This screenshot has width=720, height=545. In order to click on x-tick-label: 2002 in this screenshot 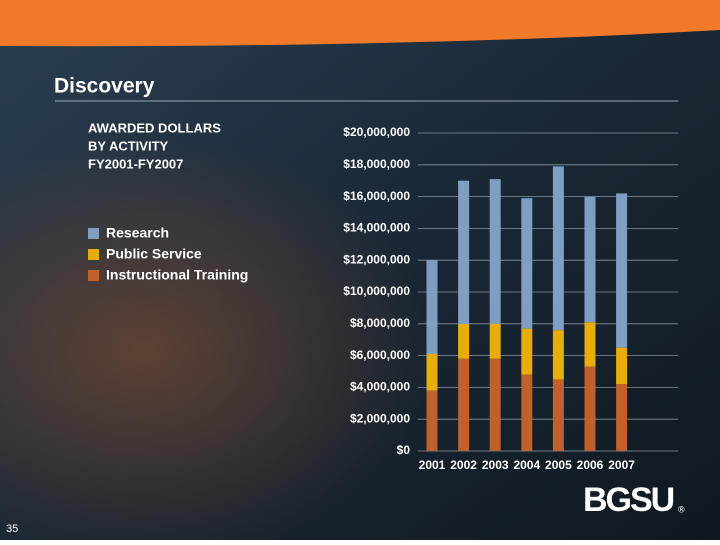, I will do `click(463, 465)`.